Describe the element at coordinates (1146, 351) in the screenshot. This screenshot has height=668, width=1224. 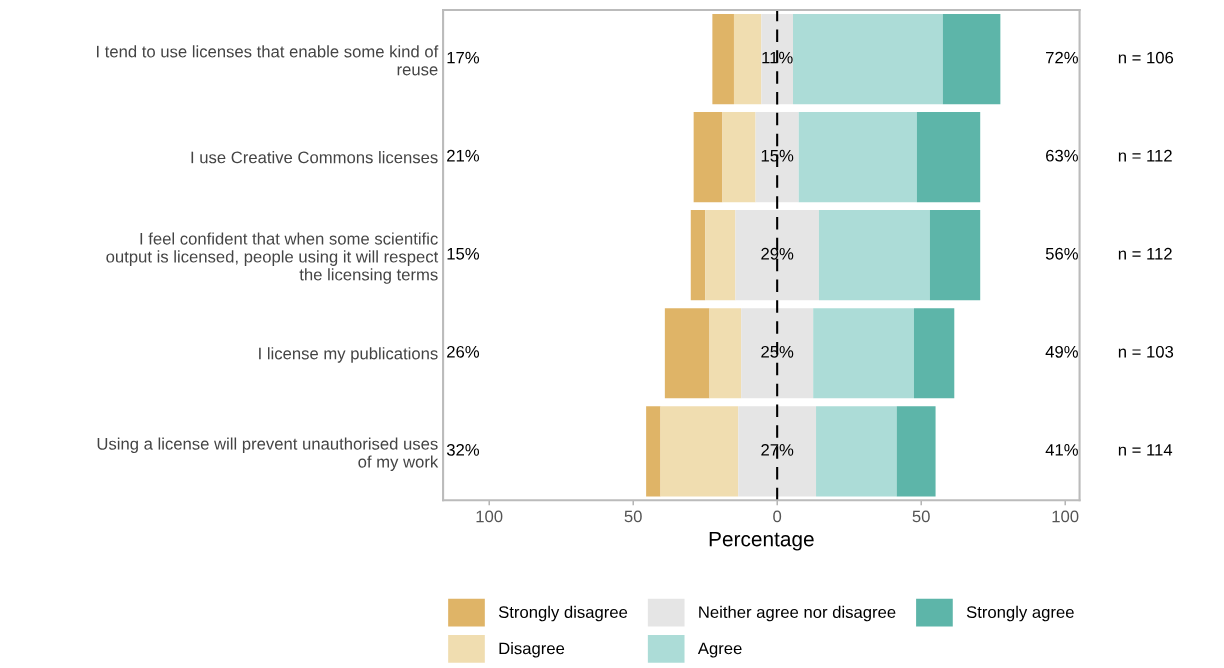
I see `text: n = 103` at that location.